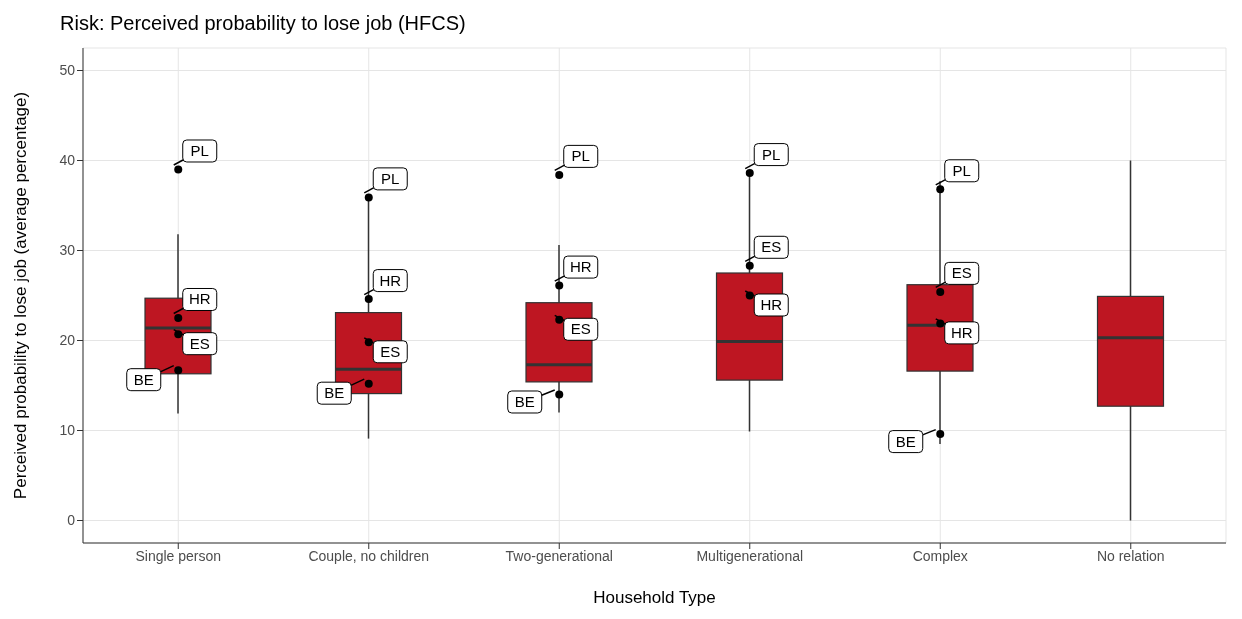 The width and height of the screenshot is (1242, 619). I want to click on y-tick-label: 10, so click(67, 430).